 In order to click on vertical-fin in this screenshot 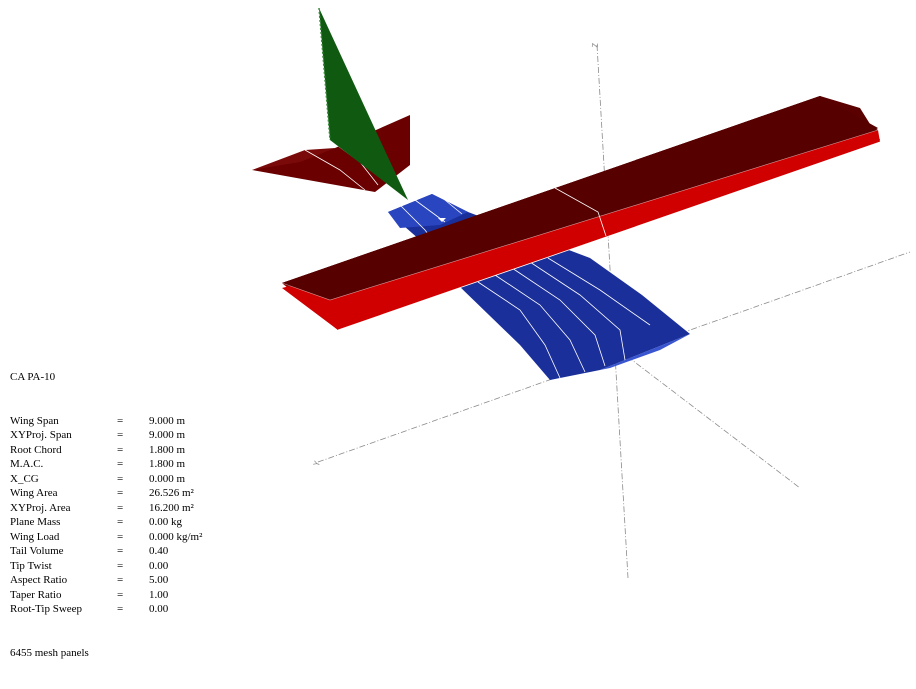, I will do `click(363, 103)`.